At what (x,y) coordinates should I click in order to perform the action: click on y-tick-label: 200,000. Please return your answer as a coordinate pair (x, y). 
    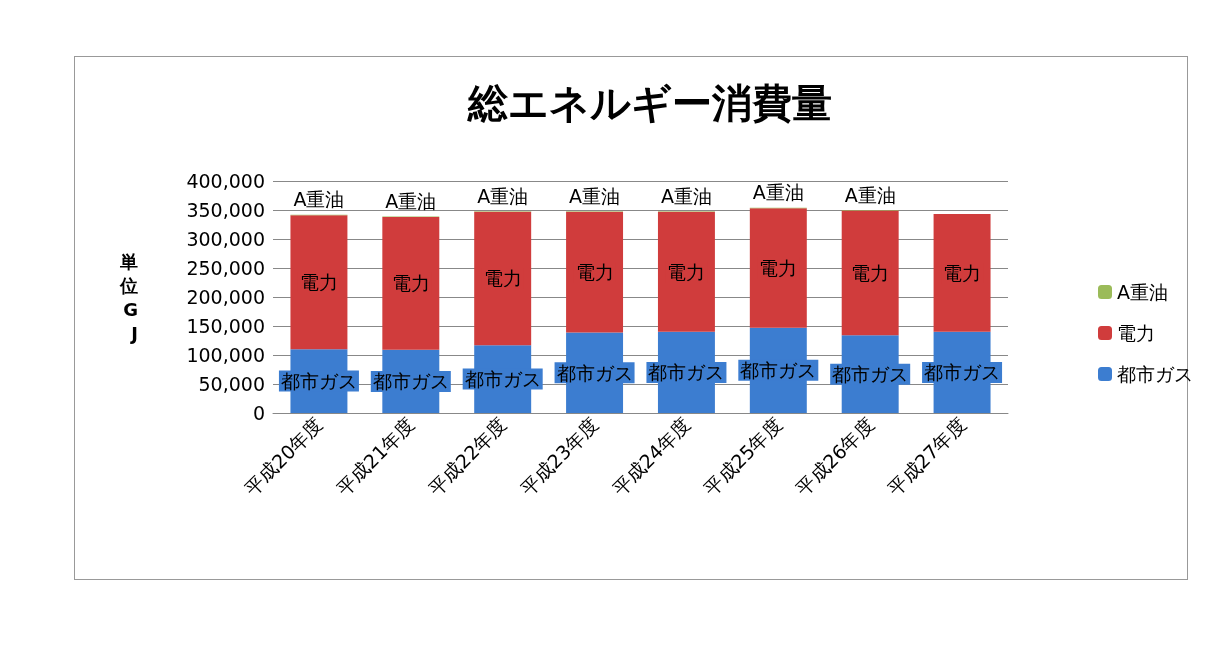
    Looking at the image, I should click on (225, 297).